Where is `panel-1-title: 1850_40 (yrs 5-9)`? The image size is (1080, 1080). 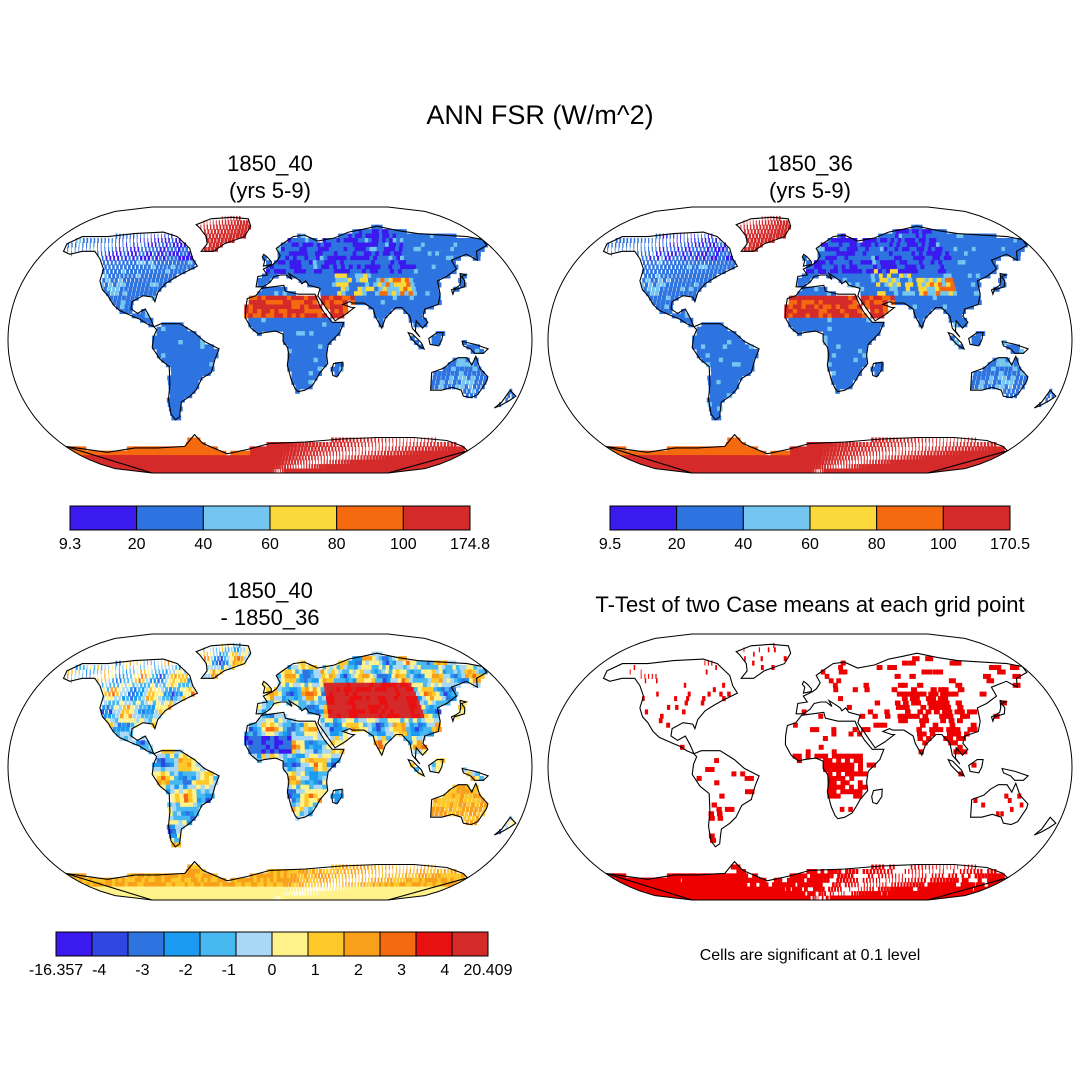
panel-1-title: 1850_40 (yrs 5-9) is located at coordinates (270, 177).